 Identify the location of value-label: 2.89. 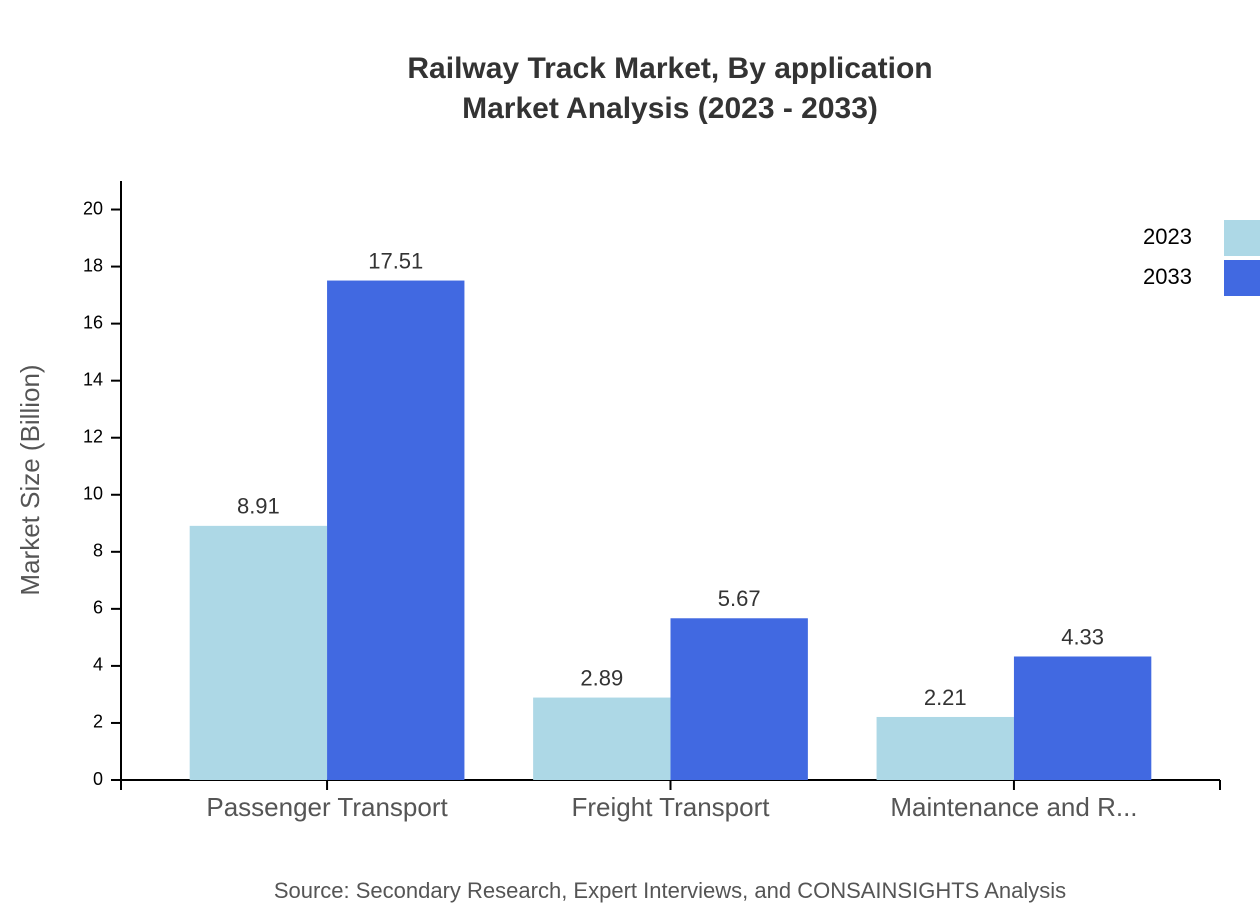
(601, 677).